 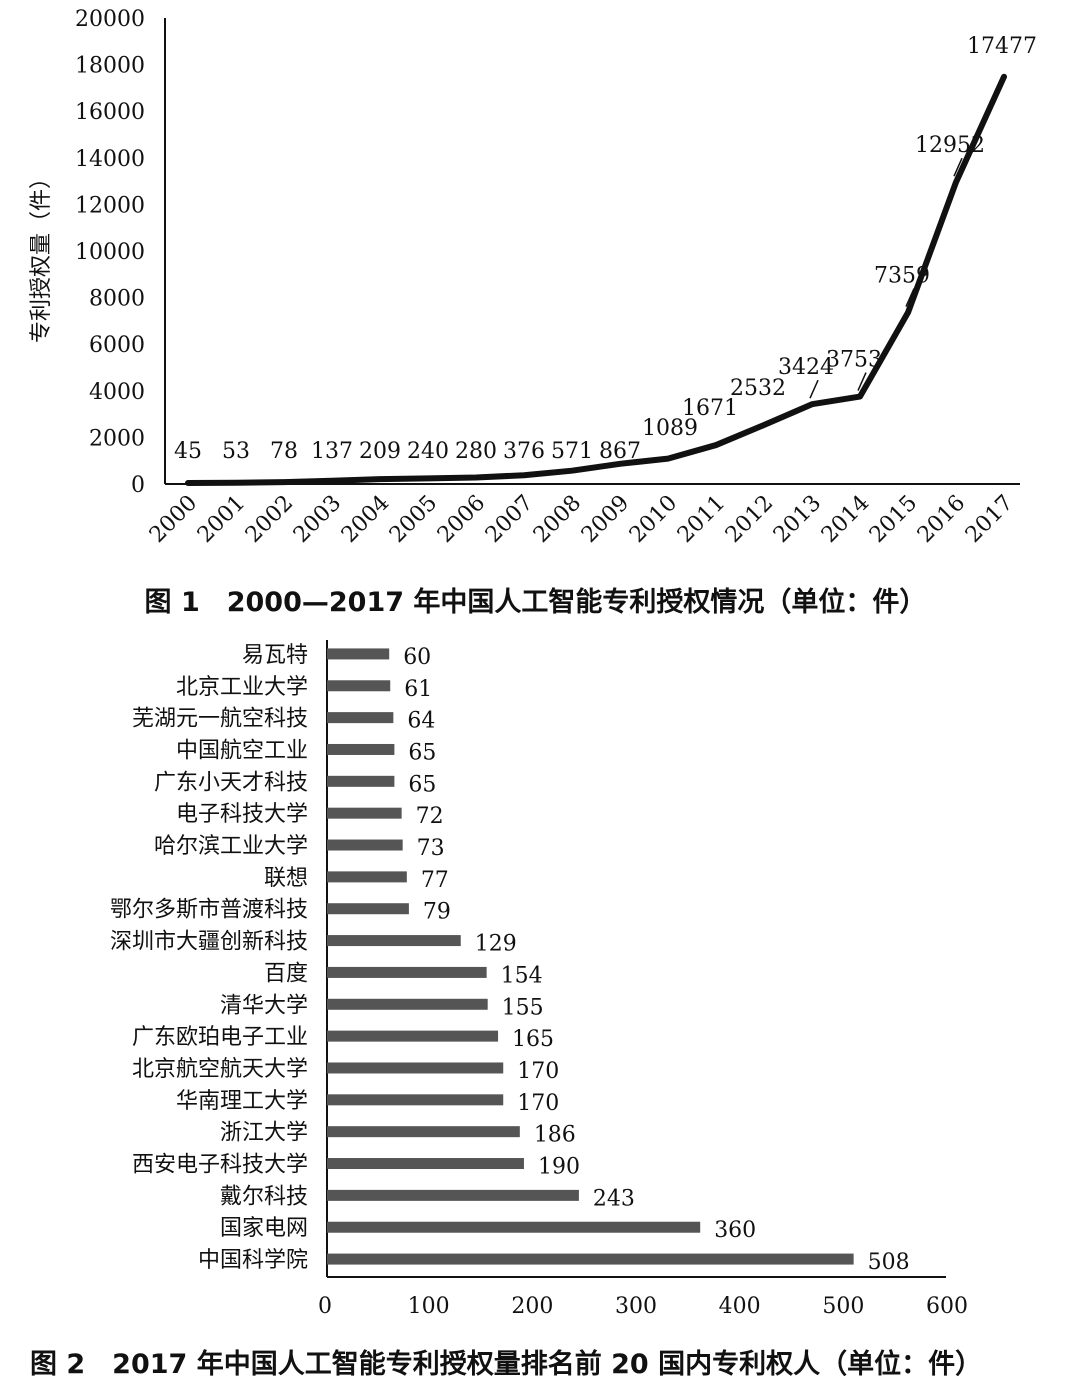 I want to click on bar-value-label: 61, so click(x=418, y=689).